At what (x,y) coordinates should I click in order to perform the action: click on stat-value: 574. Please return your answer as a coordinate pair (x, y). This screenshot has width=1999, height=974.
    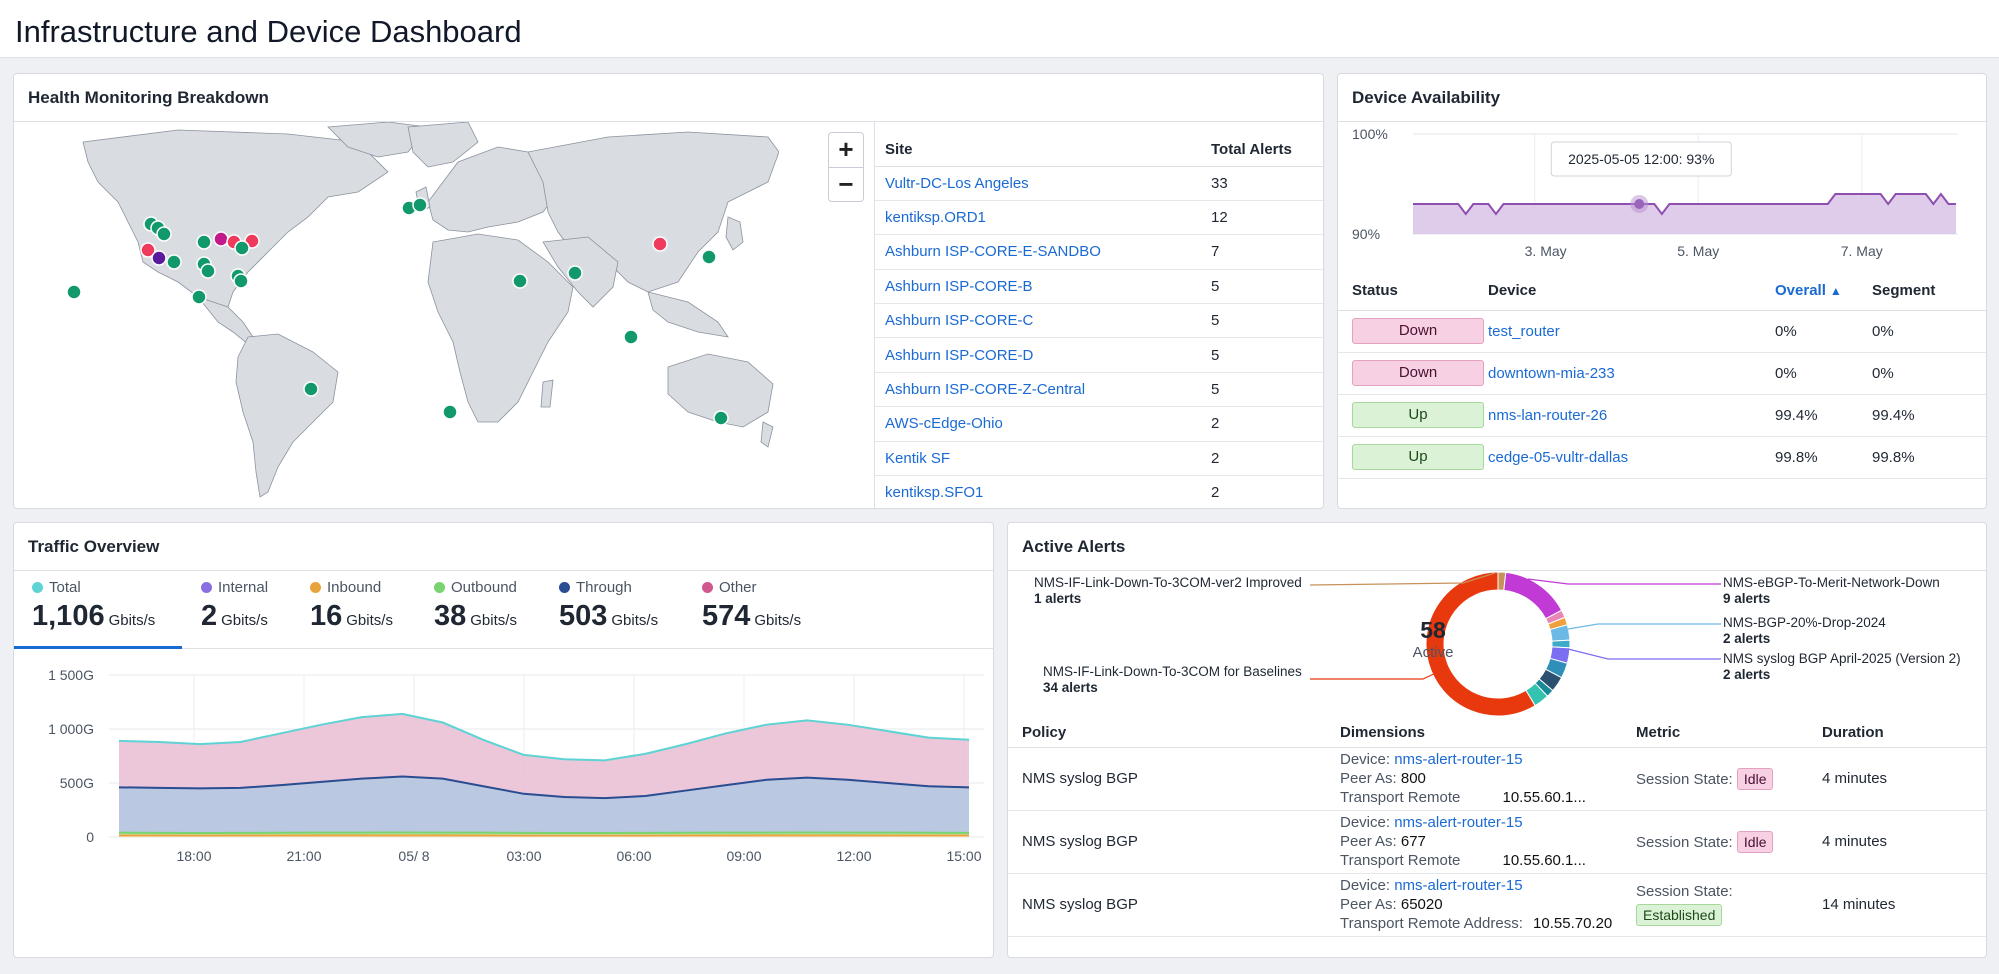
    Looking at the image, I should click on (726, 616).